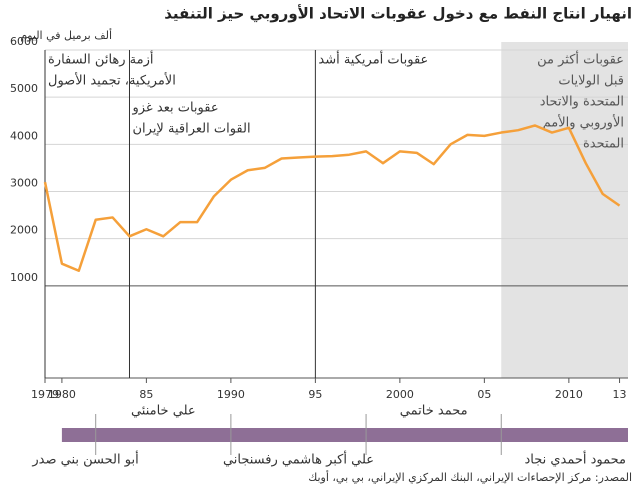 Image resolution: width=640 pixels, height=490 pixels. What do you see at coordinates (163, 411) in the screenshot?
I see `president-name: علي خامنئي` at bounding box center [163, 411].